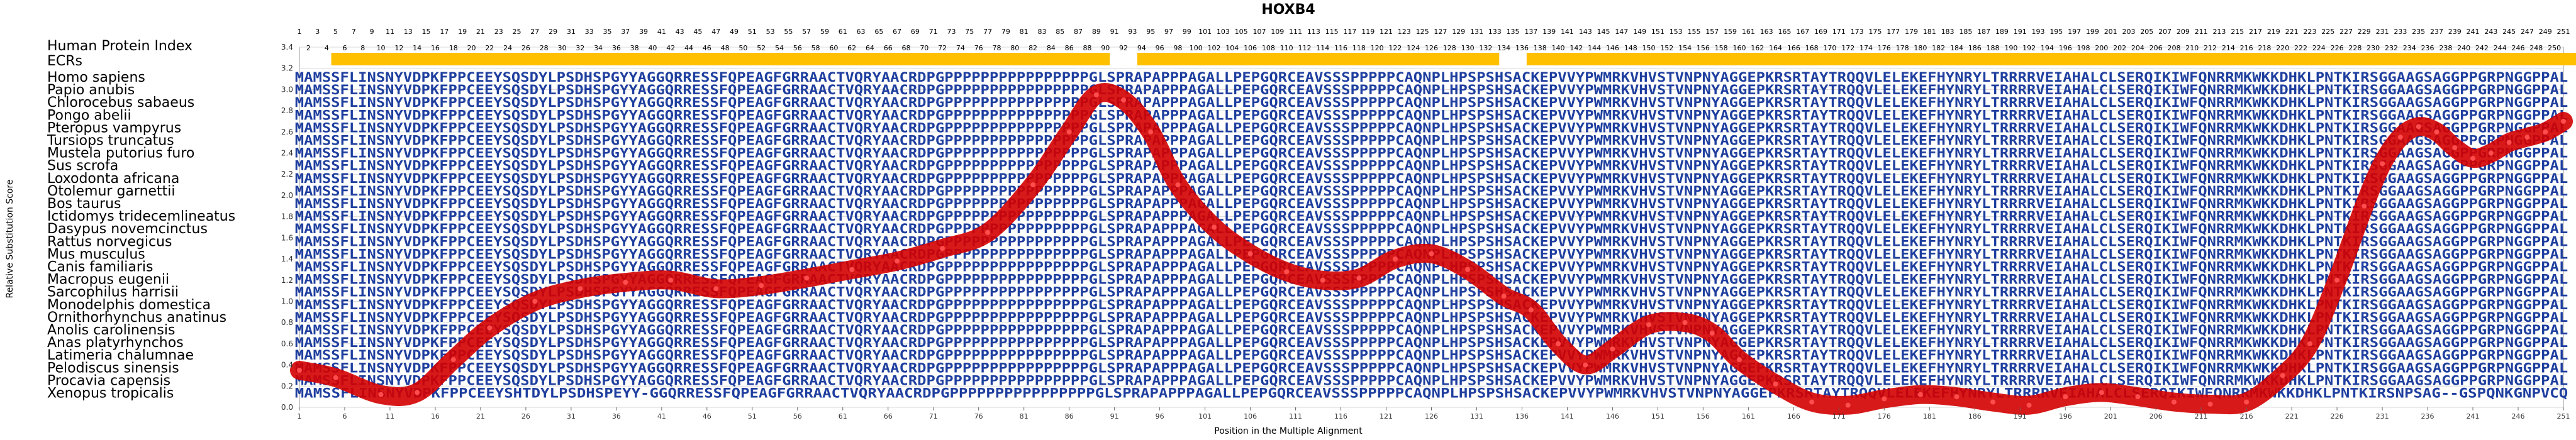 This screenshot has height=440, width=2576. I want to click on top-tick-label: 236, so click(2427, 48).